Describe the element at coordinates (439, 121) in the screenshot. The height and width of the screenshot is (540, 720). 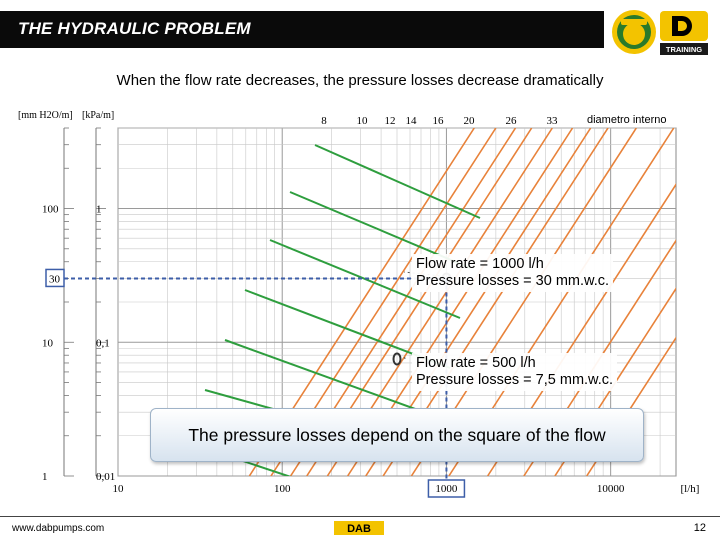
I see `diameter-label-16: 16` at that location.